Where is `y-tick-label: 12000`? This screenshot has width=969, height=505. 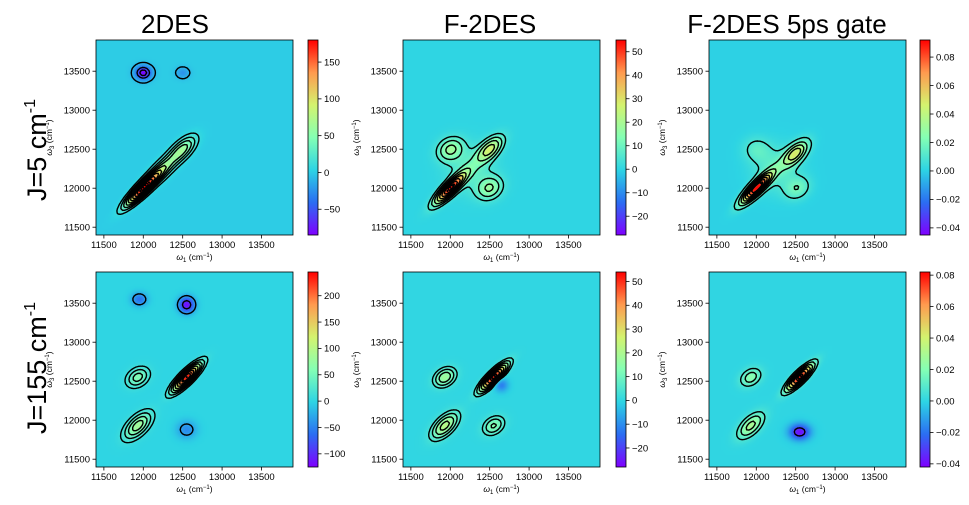 y-tick-label: 12000 is located at coordinates (384, 189).